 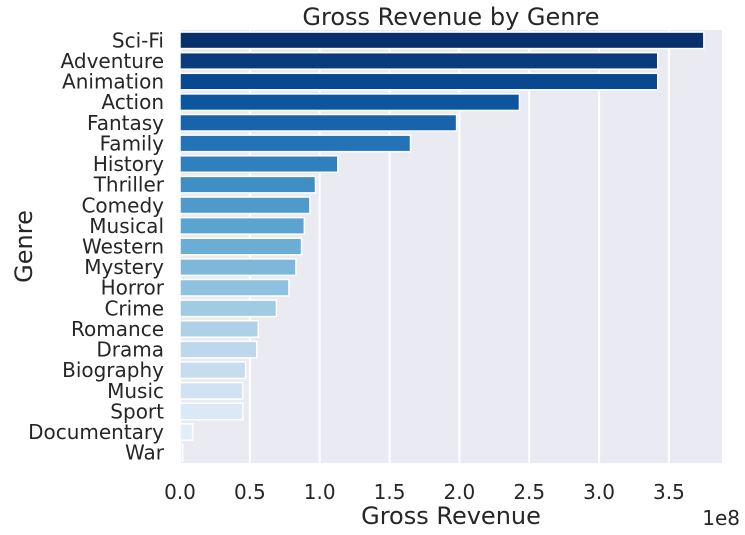 I want to click on bar-horror, so click(x=234, y=287).